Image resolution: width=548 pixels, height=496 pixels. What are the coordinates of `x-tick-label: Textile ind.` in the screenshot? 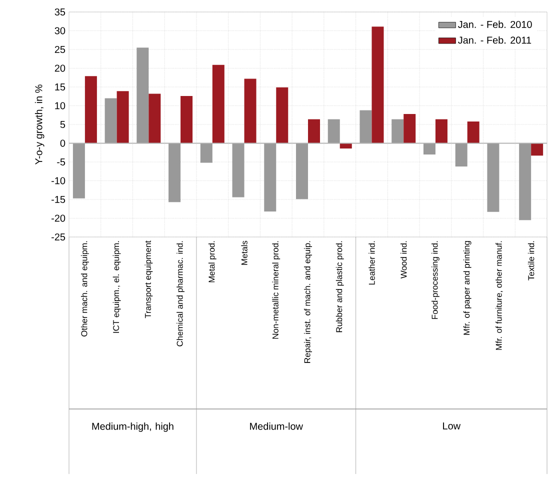 It's located at (531, 260).